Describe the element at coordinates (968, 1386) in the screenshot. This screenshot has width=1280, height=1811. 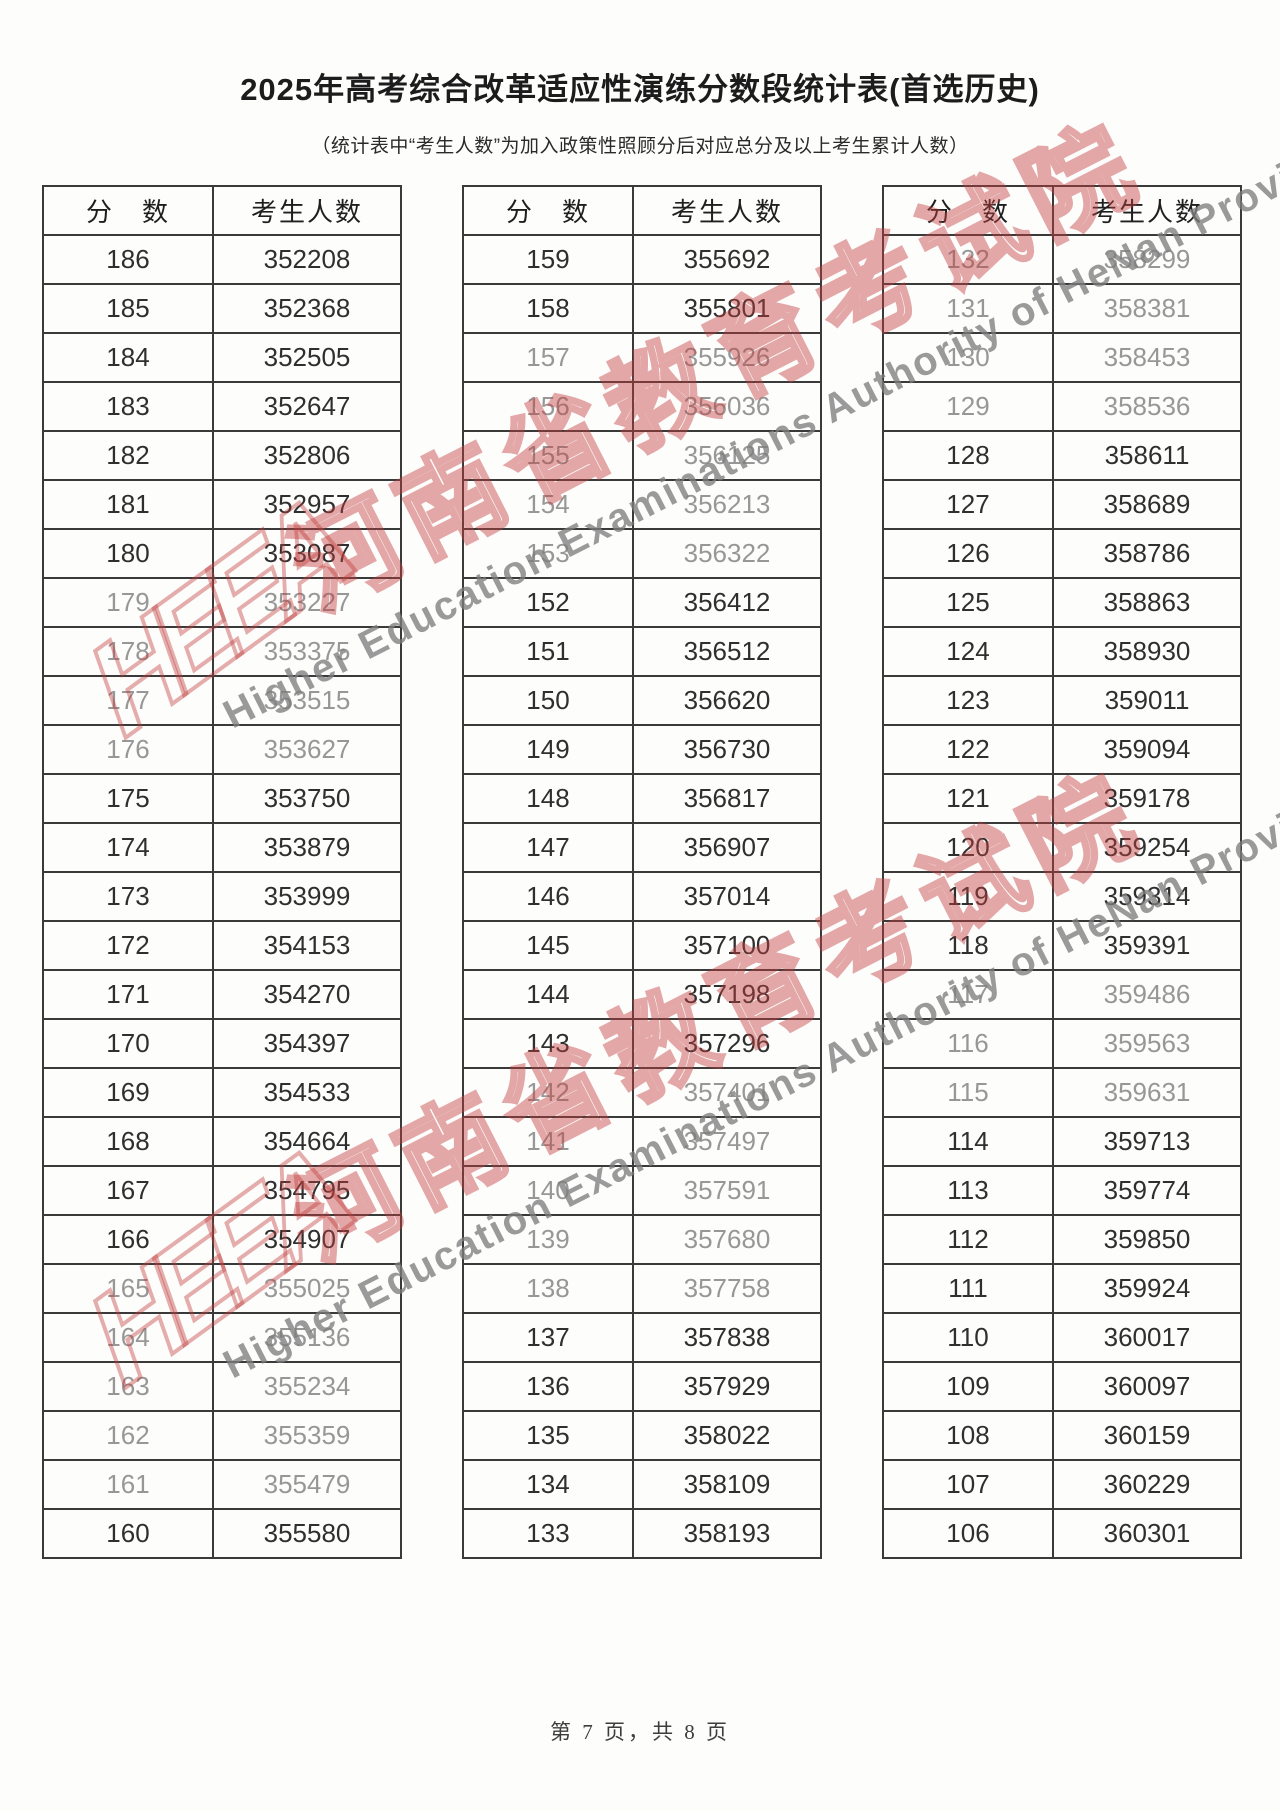
I see `score-cell: 109` at that location.